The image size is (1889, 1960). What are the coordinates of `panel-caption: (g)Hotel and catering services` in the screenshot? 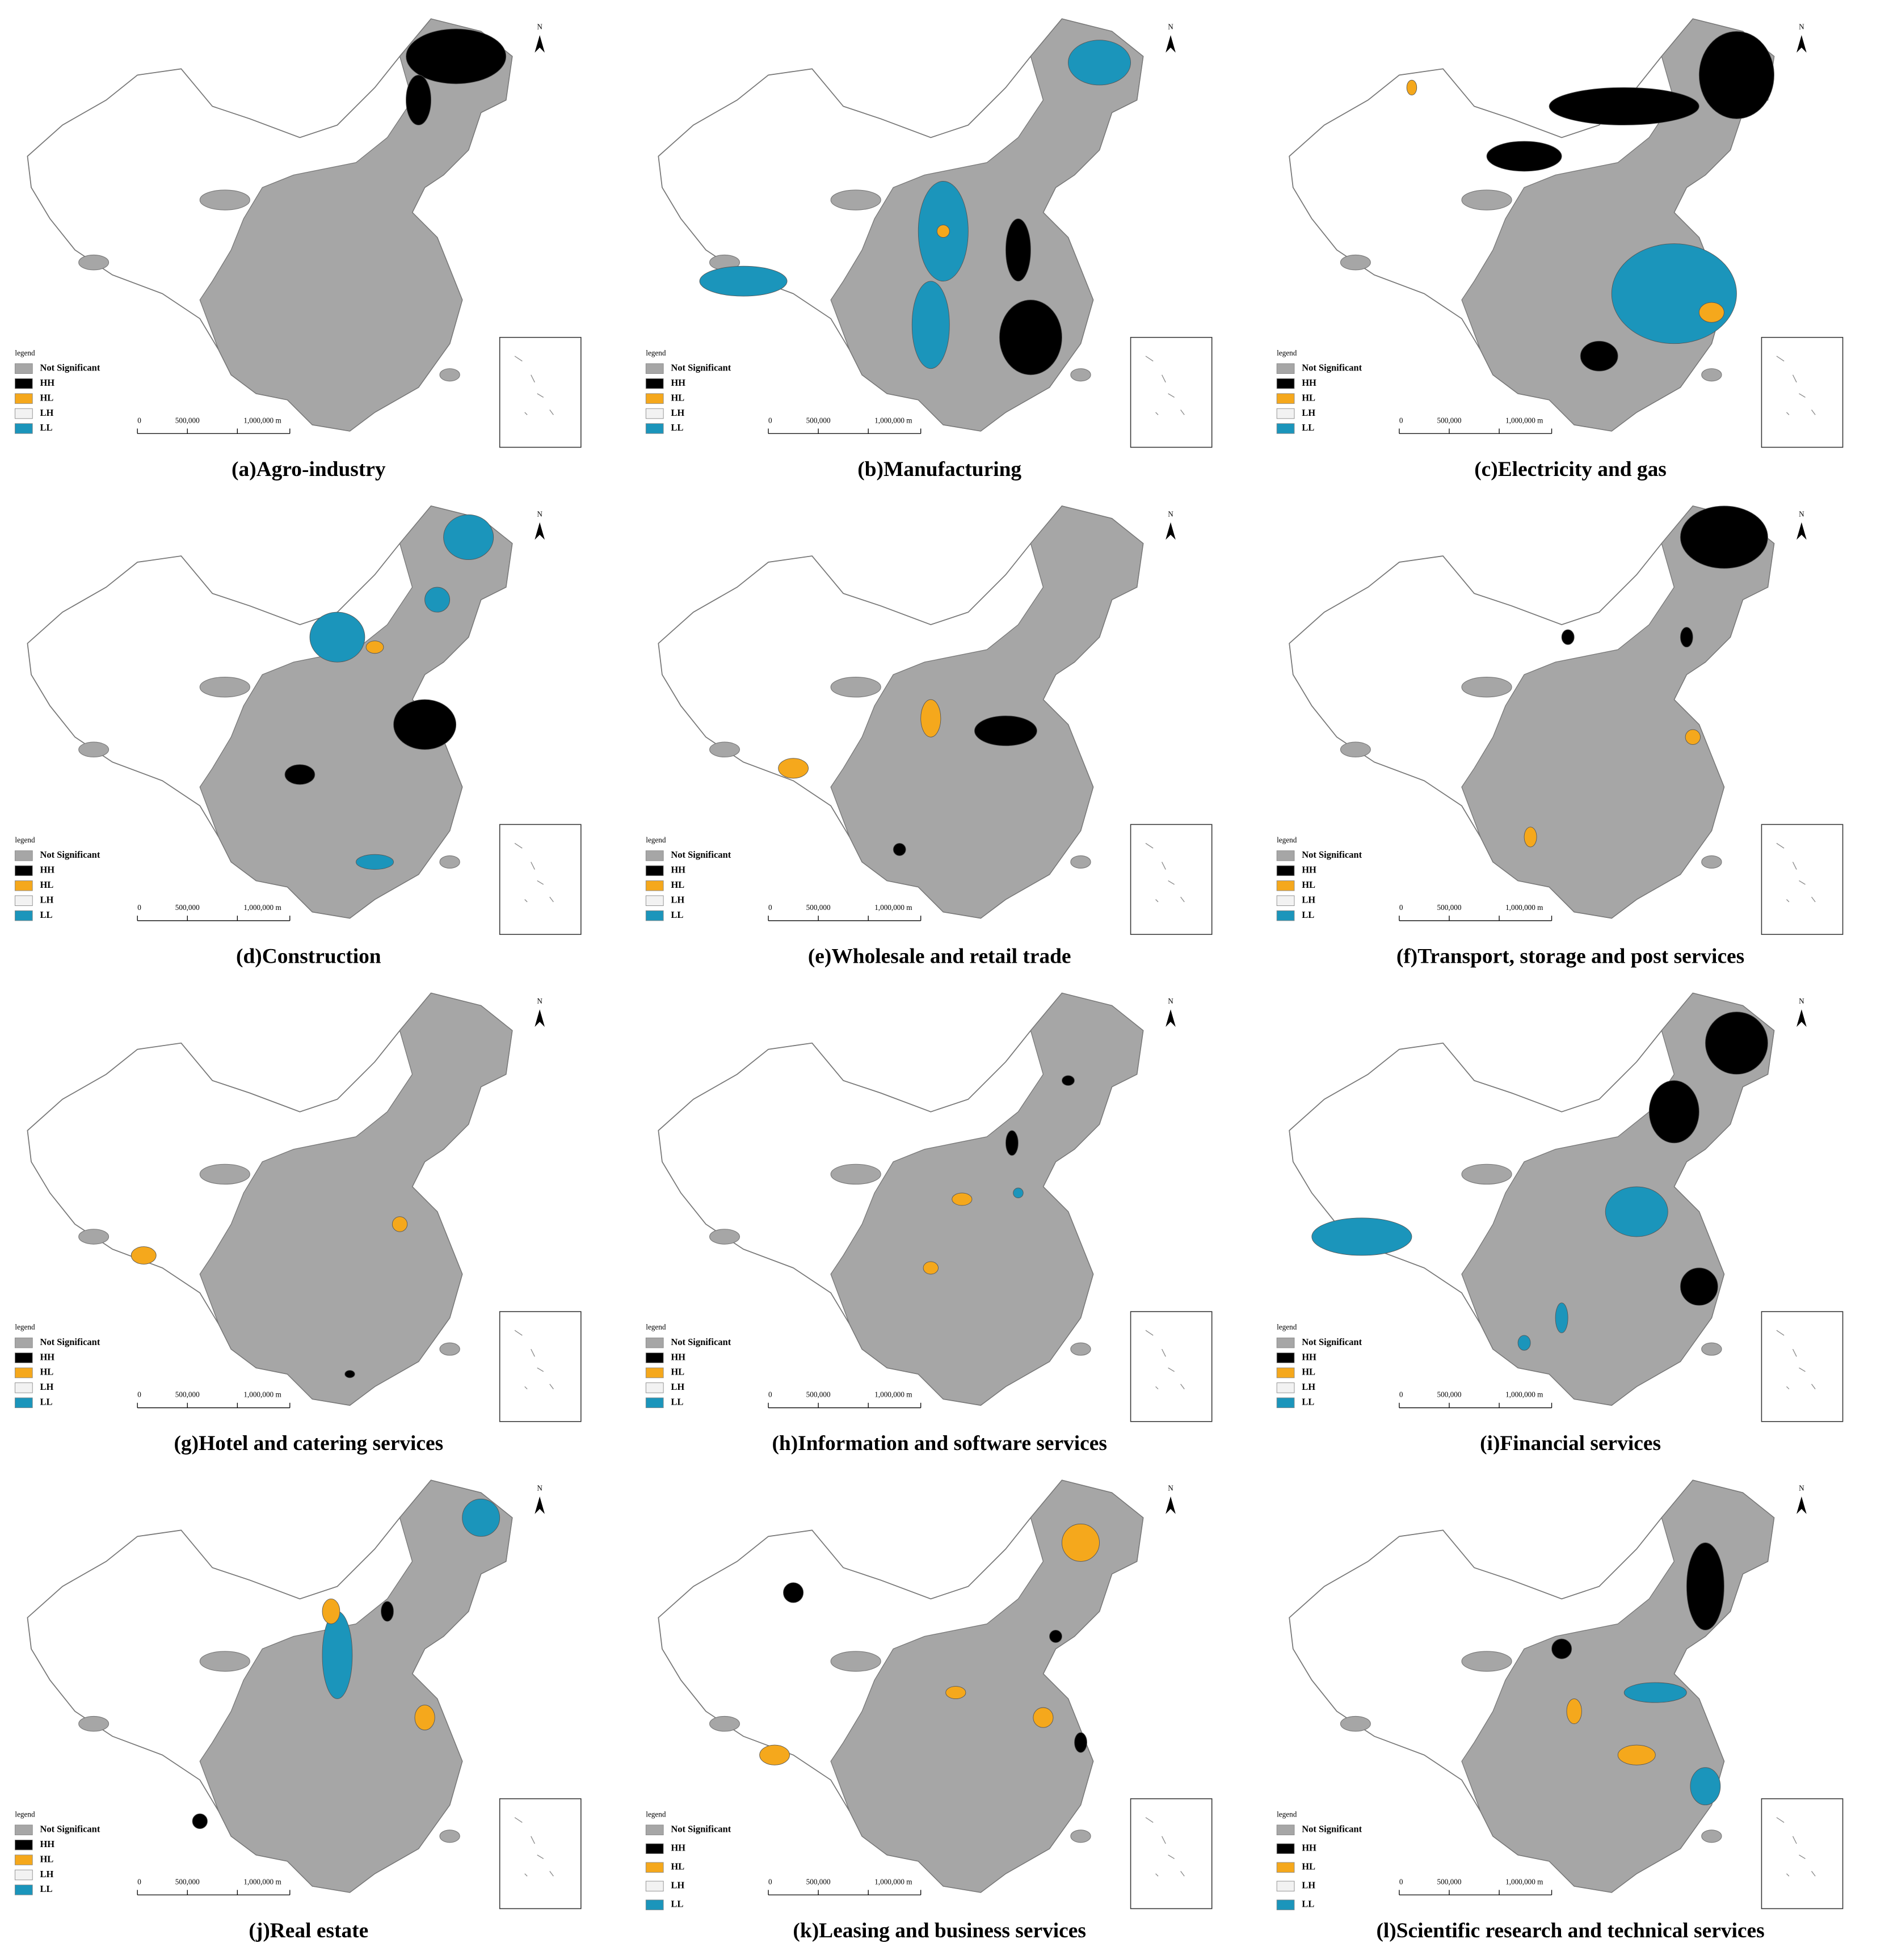 It's located at (308, 1443).